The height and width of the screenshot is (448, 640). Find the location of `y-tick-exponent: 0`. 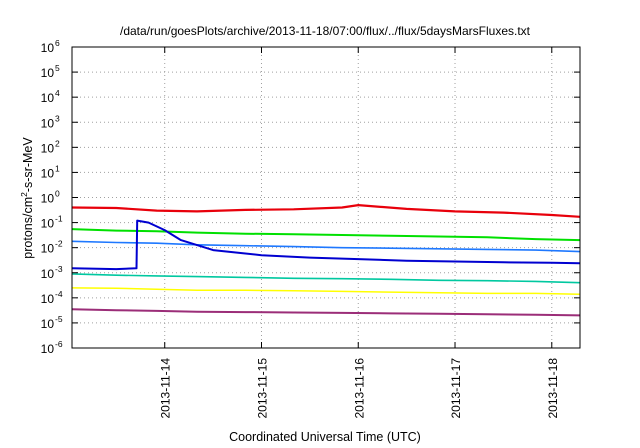

y-tick-exponent: 0 is located at coordinates (57, 194).